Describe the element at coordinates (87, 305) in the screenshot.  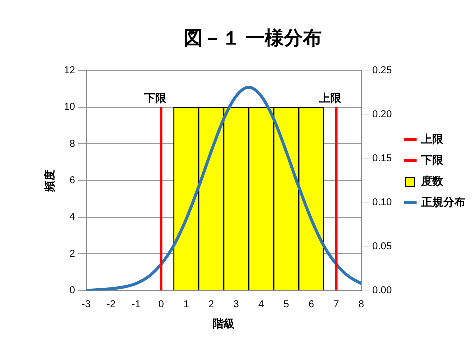
I see `x-tick-label: -3` at that location.